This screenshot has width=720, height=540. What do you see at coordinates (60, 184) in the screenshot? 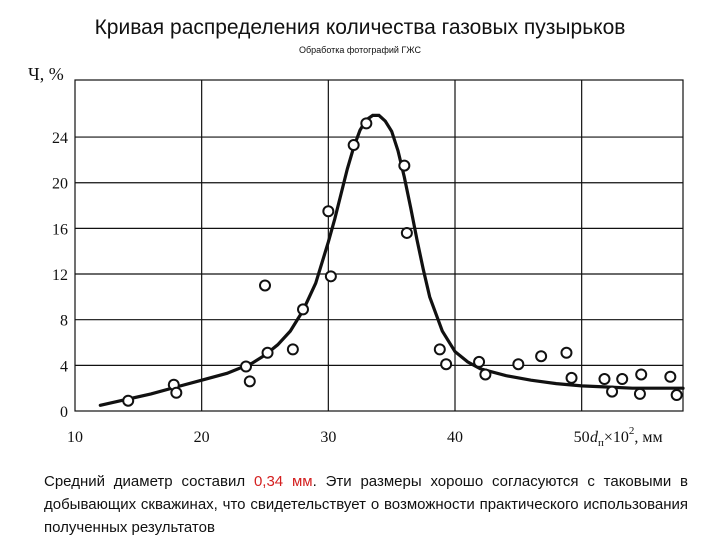
I see `y-tick-label: 20` at bounding box center [60, 184].